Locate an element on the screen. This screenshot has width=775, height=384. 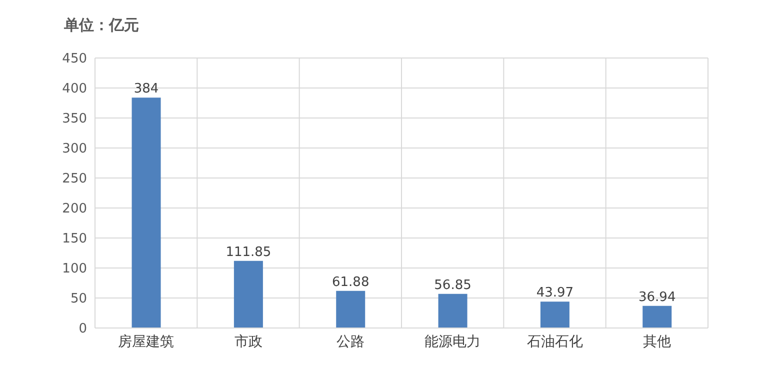
y-tick-label: 100 is located at coordinates (74, 269).